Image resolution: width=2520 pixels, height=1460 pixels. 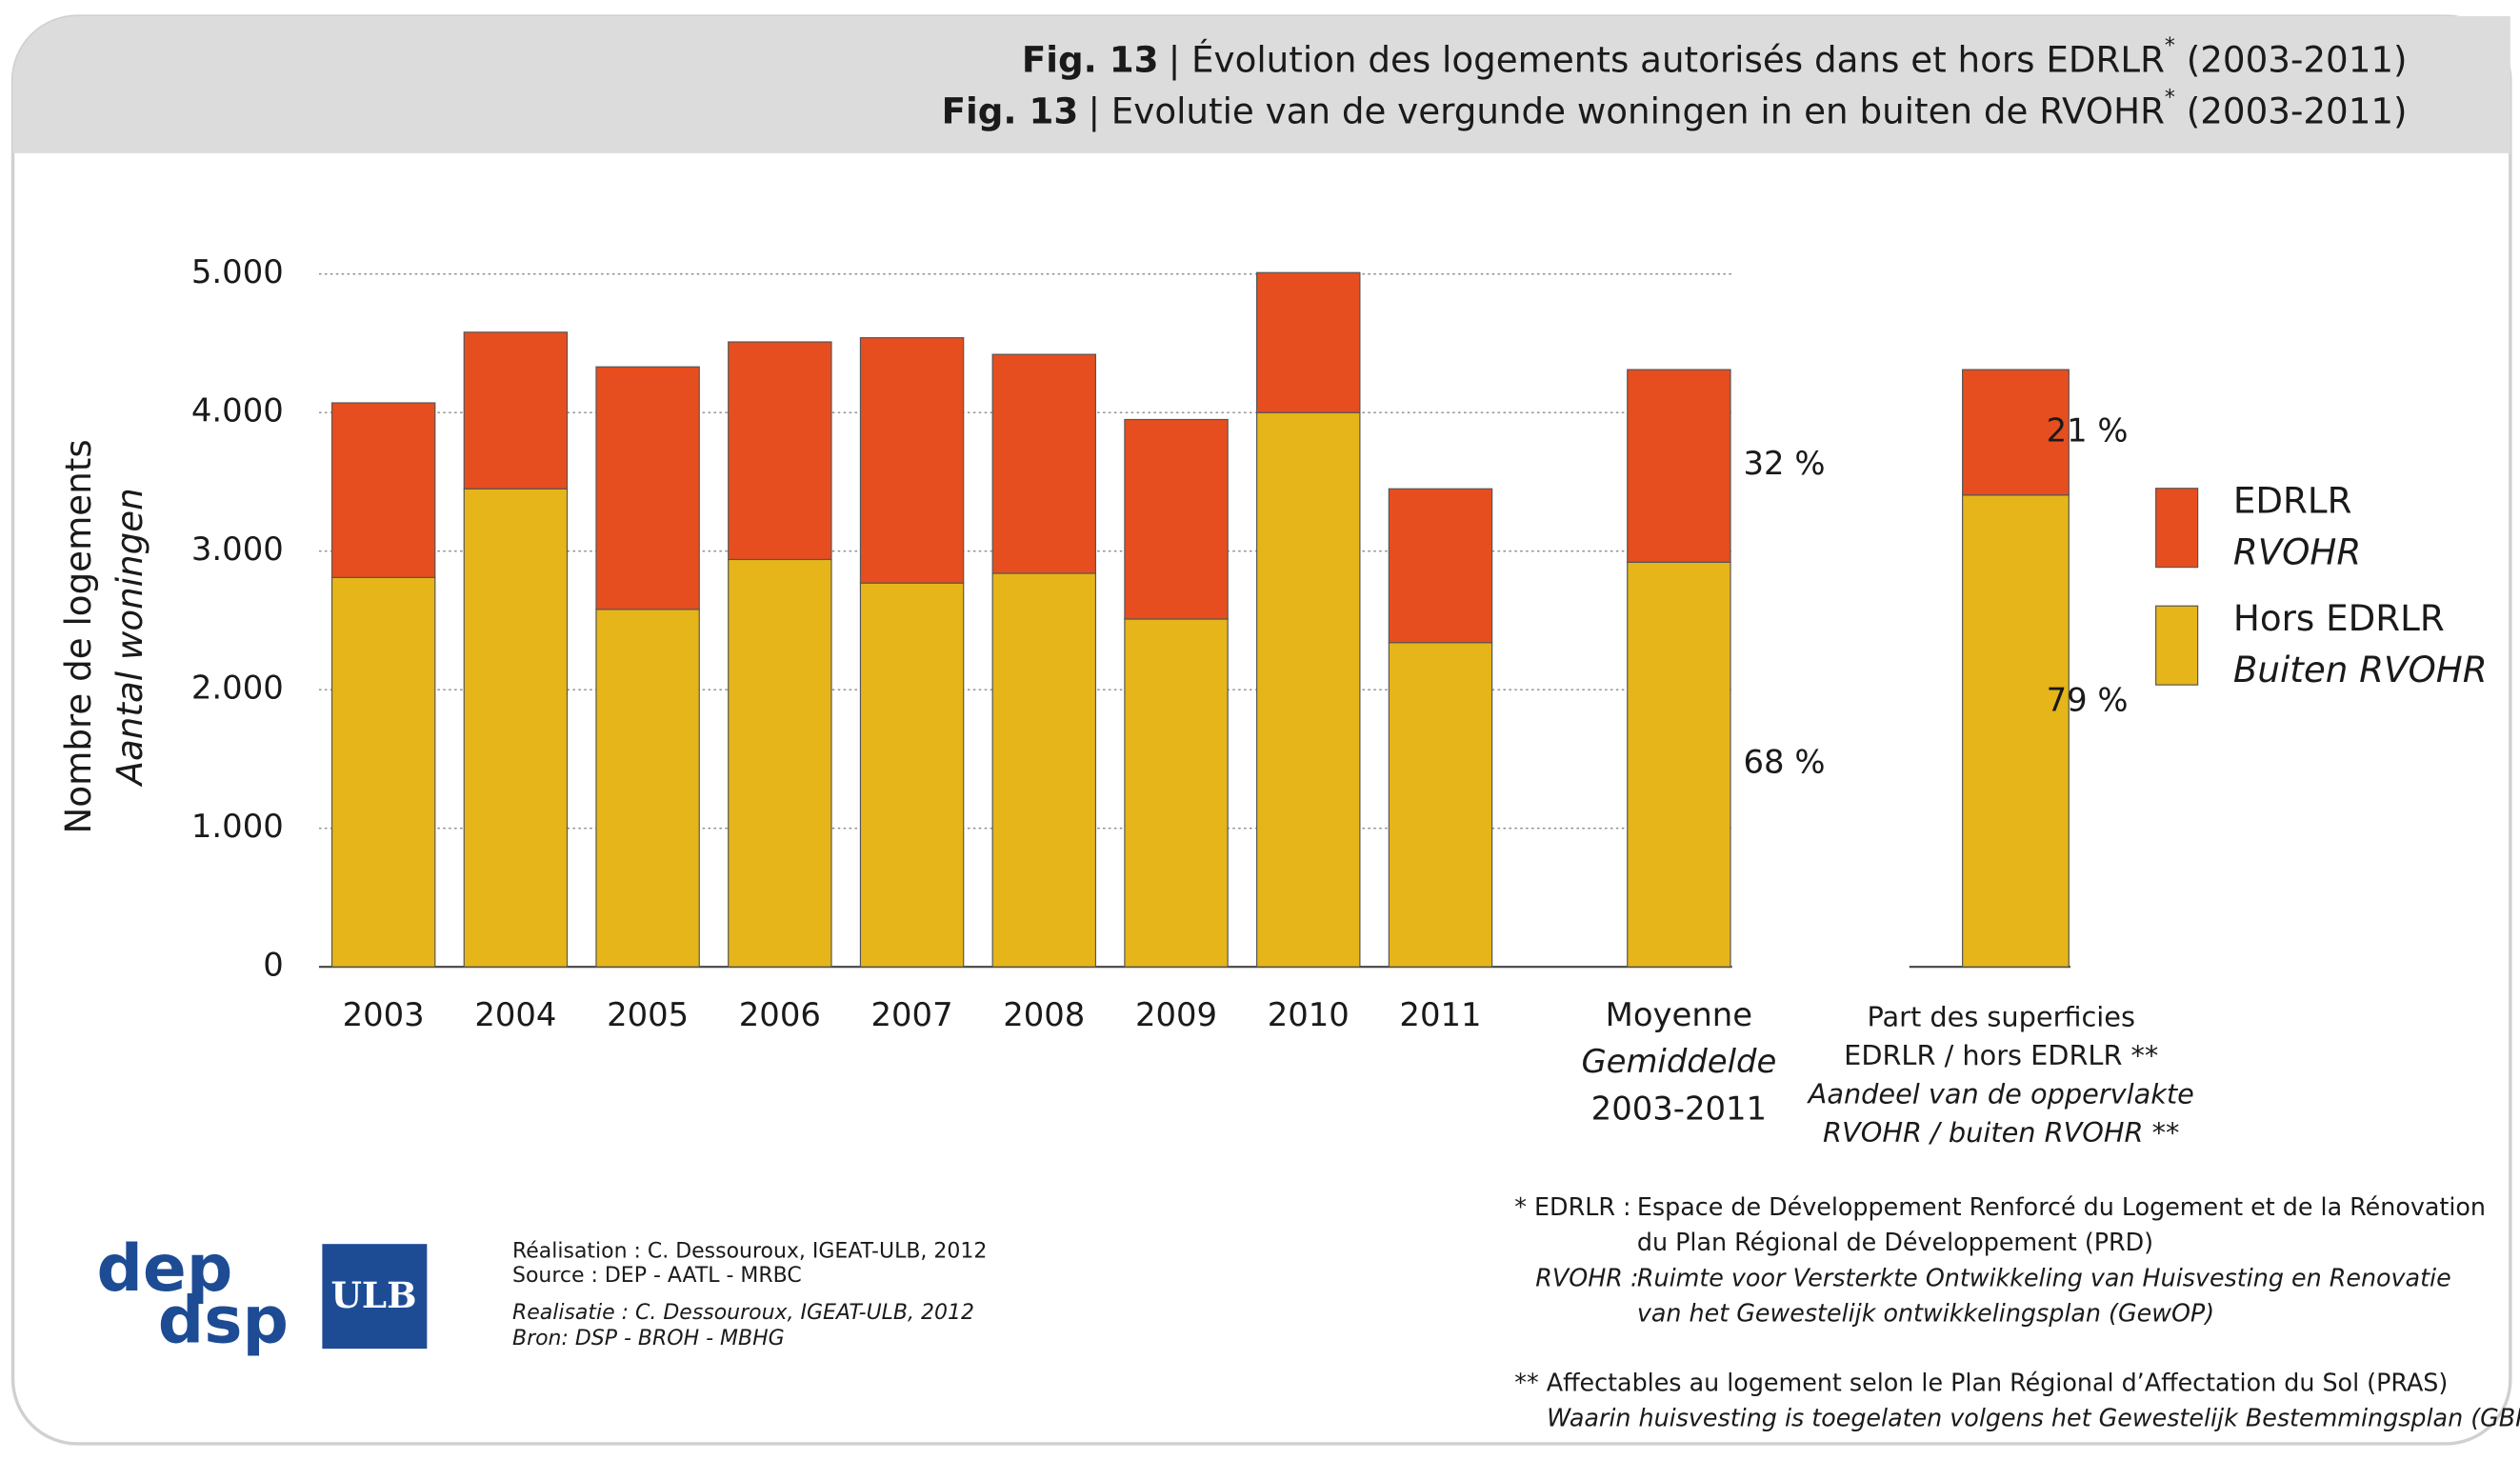 I want to click on legend-label: Hors EDRLR, so click(x=2339, y=618).